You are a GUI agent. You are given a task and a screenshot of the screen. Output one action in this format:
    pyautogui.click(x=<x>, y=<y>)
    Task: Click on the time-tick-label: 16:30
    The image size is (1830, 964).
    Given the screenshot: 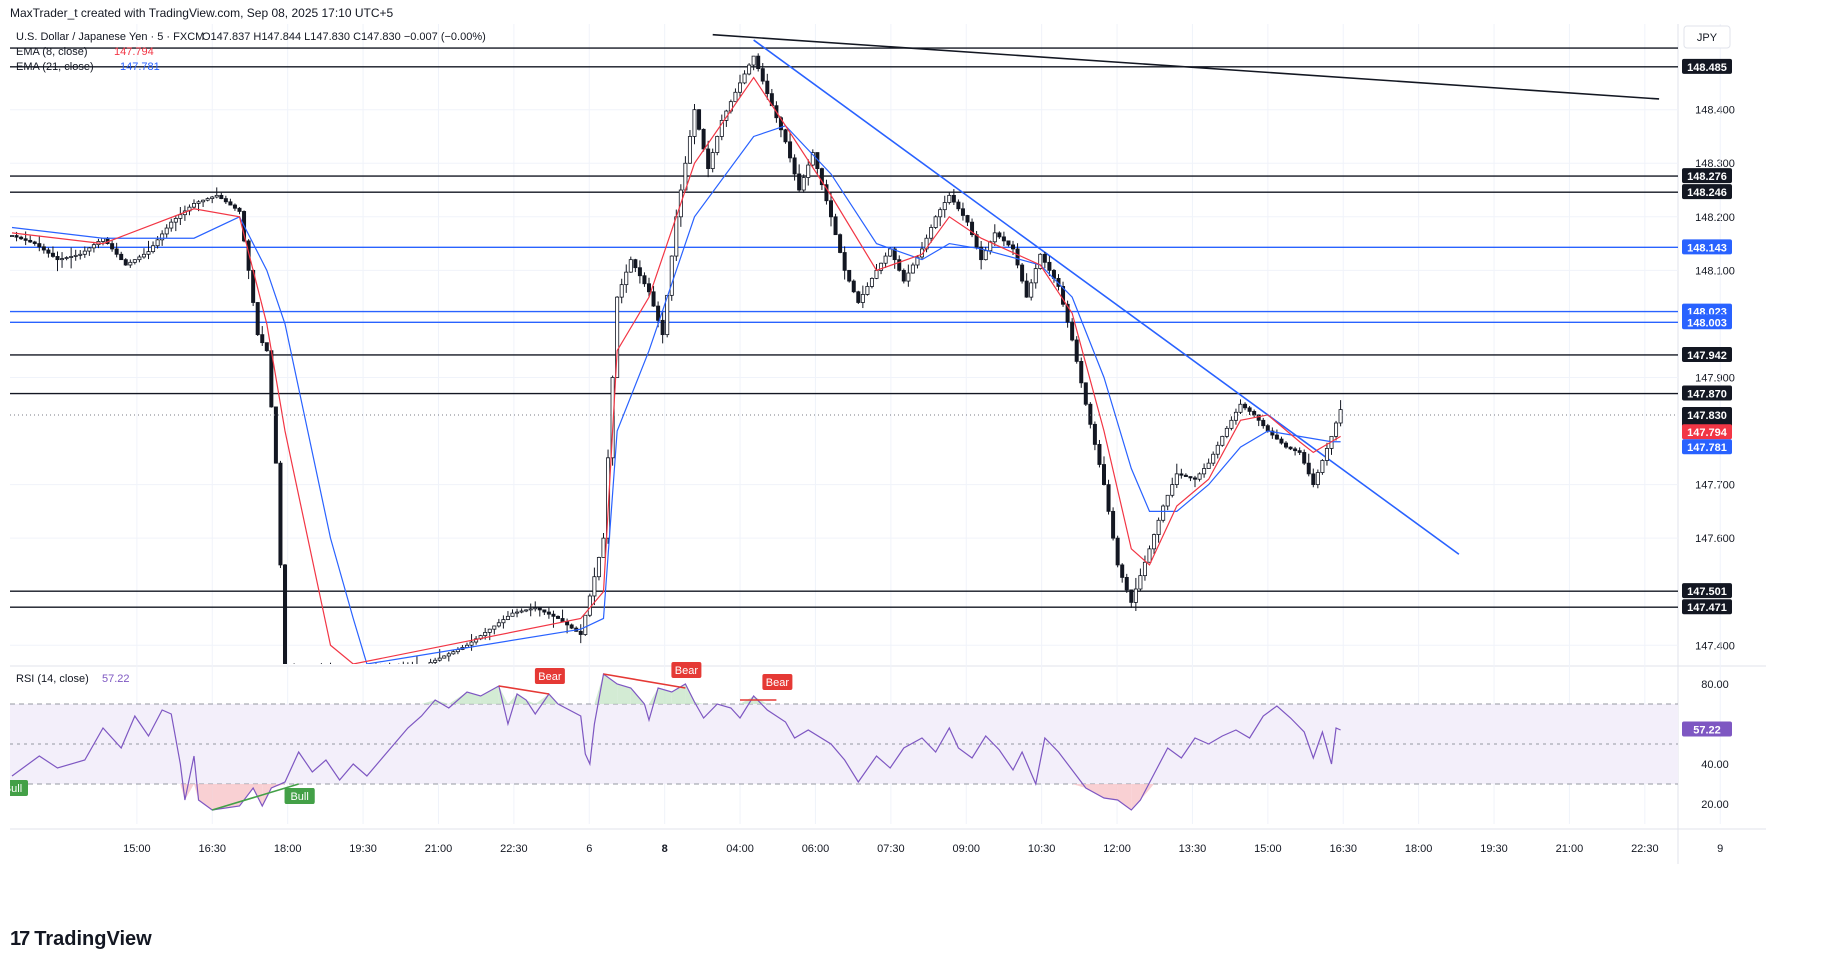 What is the action you would take?
    pyautogui.click(x=1343, y=849)
    